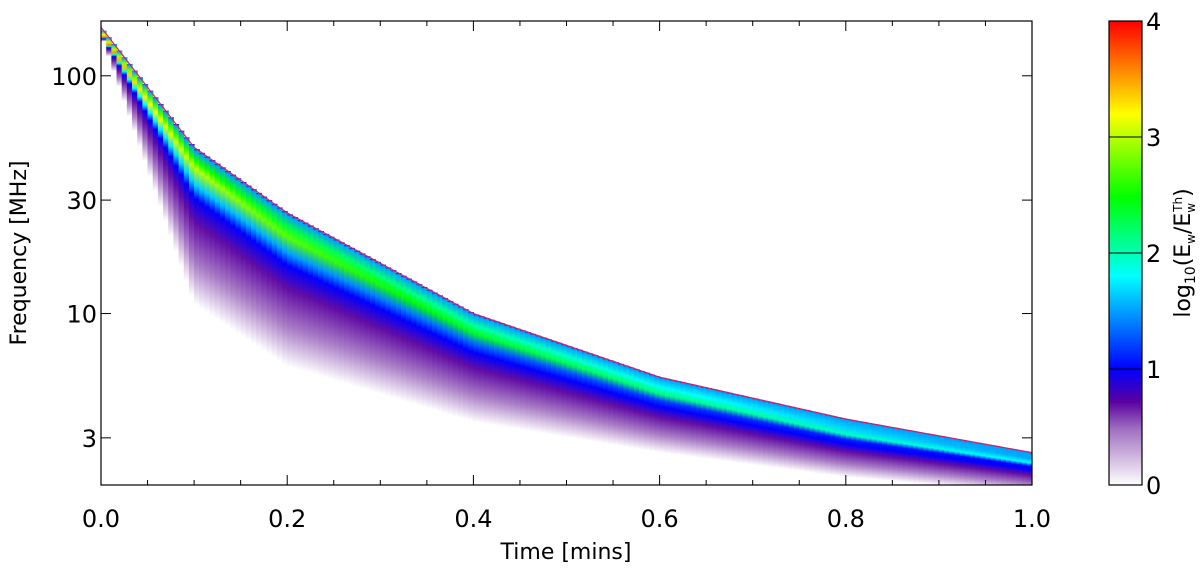  I want to click on colorbar: 0 1 2 3 4 log10(Ew/EwTh), so click(1153, 254).